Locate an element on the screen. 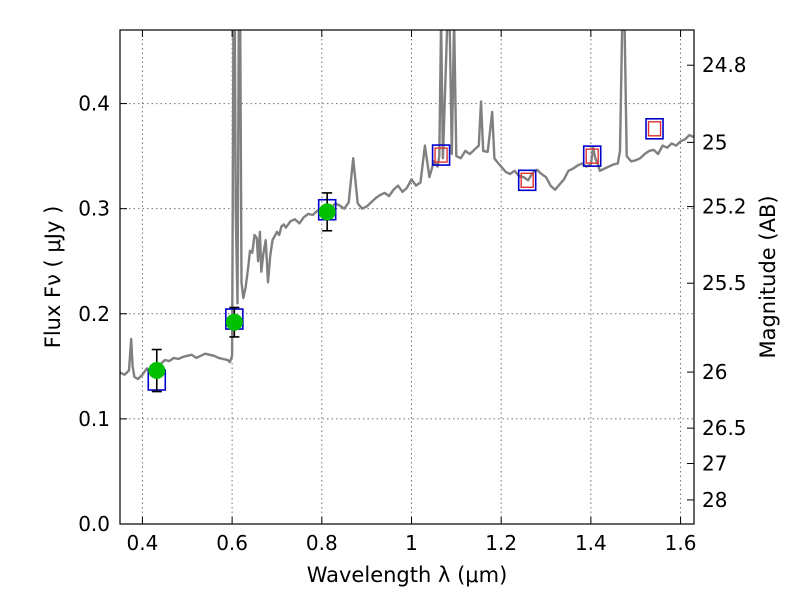 This screenshot has height=600, width=800. x-tick-label: 0.6 is located at coordinates (232, 543).